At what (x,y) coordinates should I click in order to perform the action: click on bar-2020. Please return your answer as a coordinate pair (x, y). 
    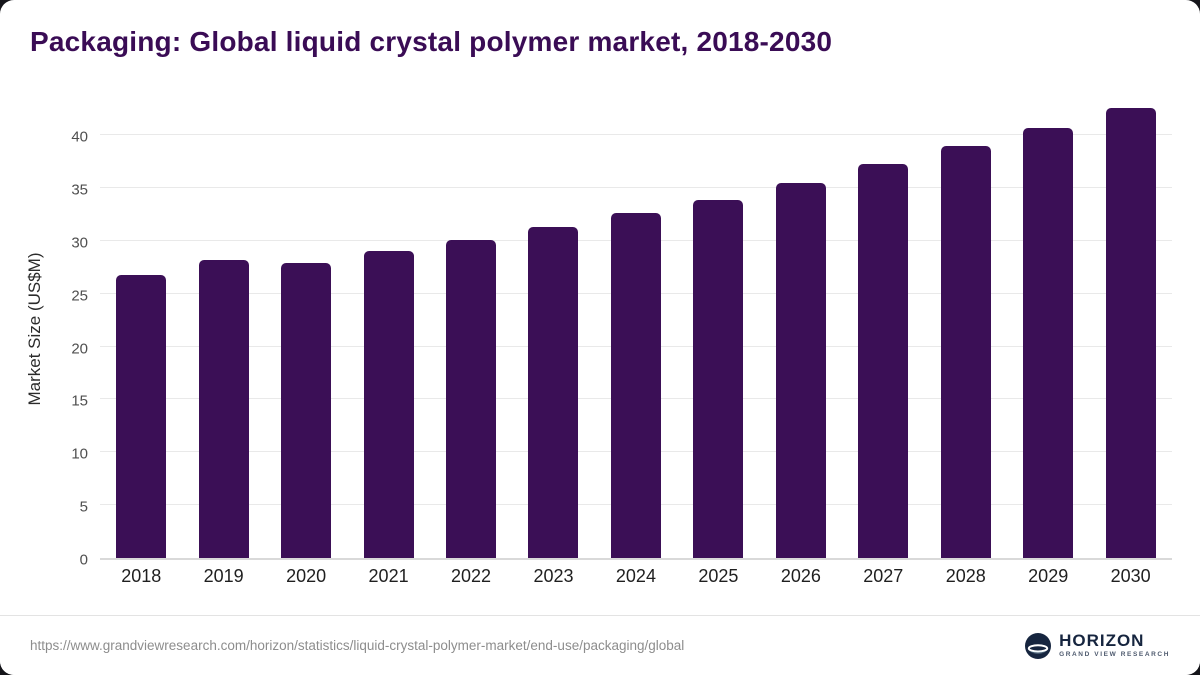
    Looking at the image, I should click on (306, 410).